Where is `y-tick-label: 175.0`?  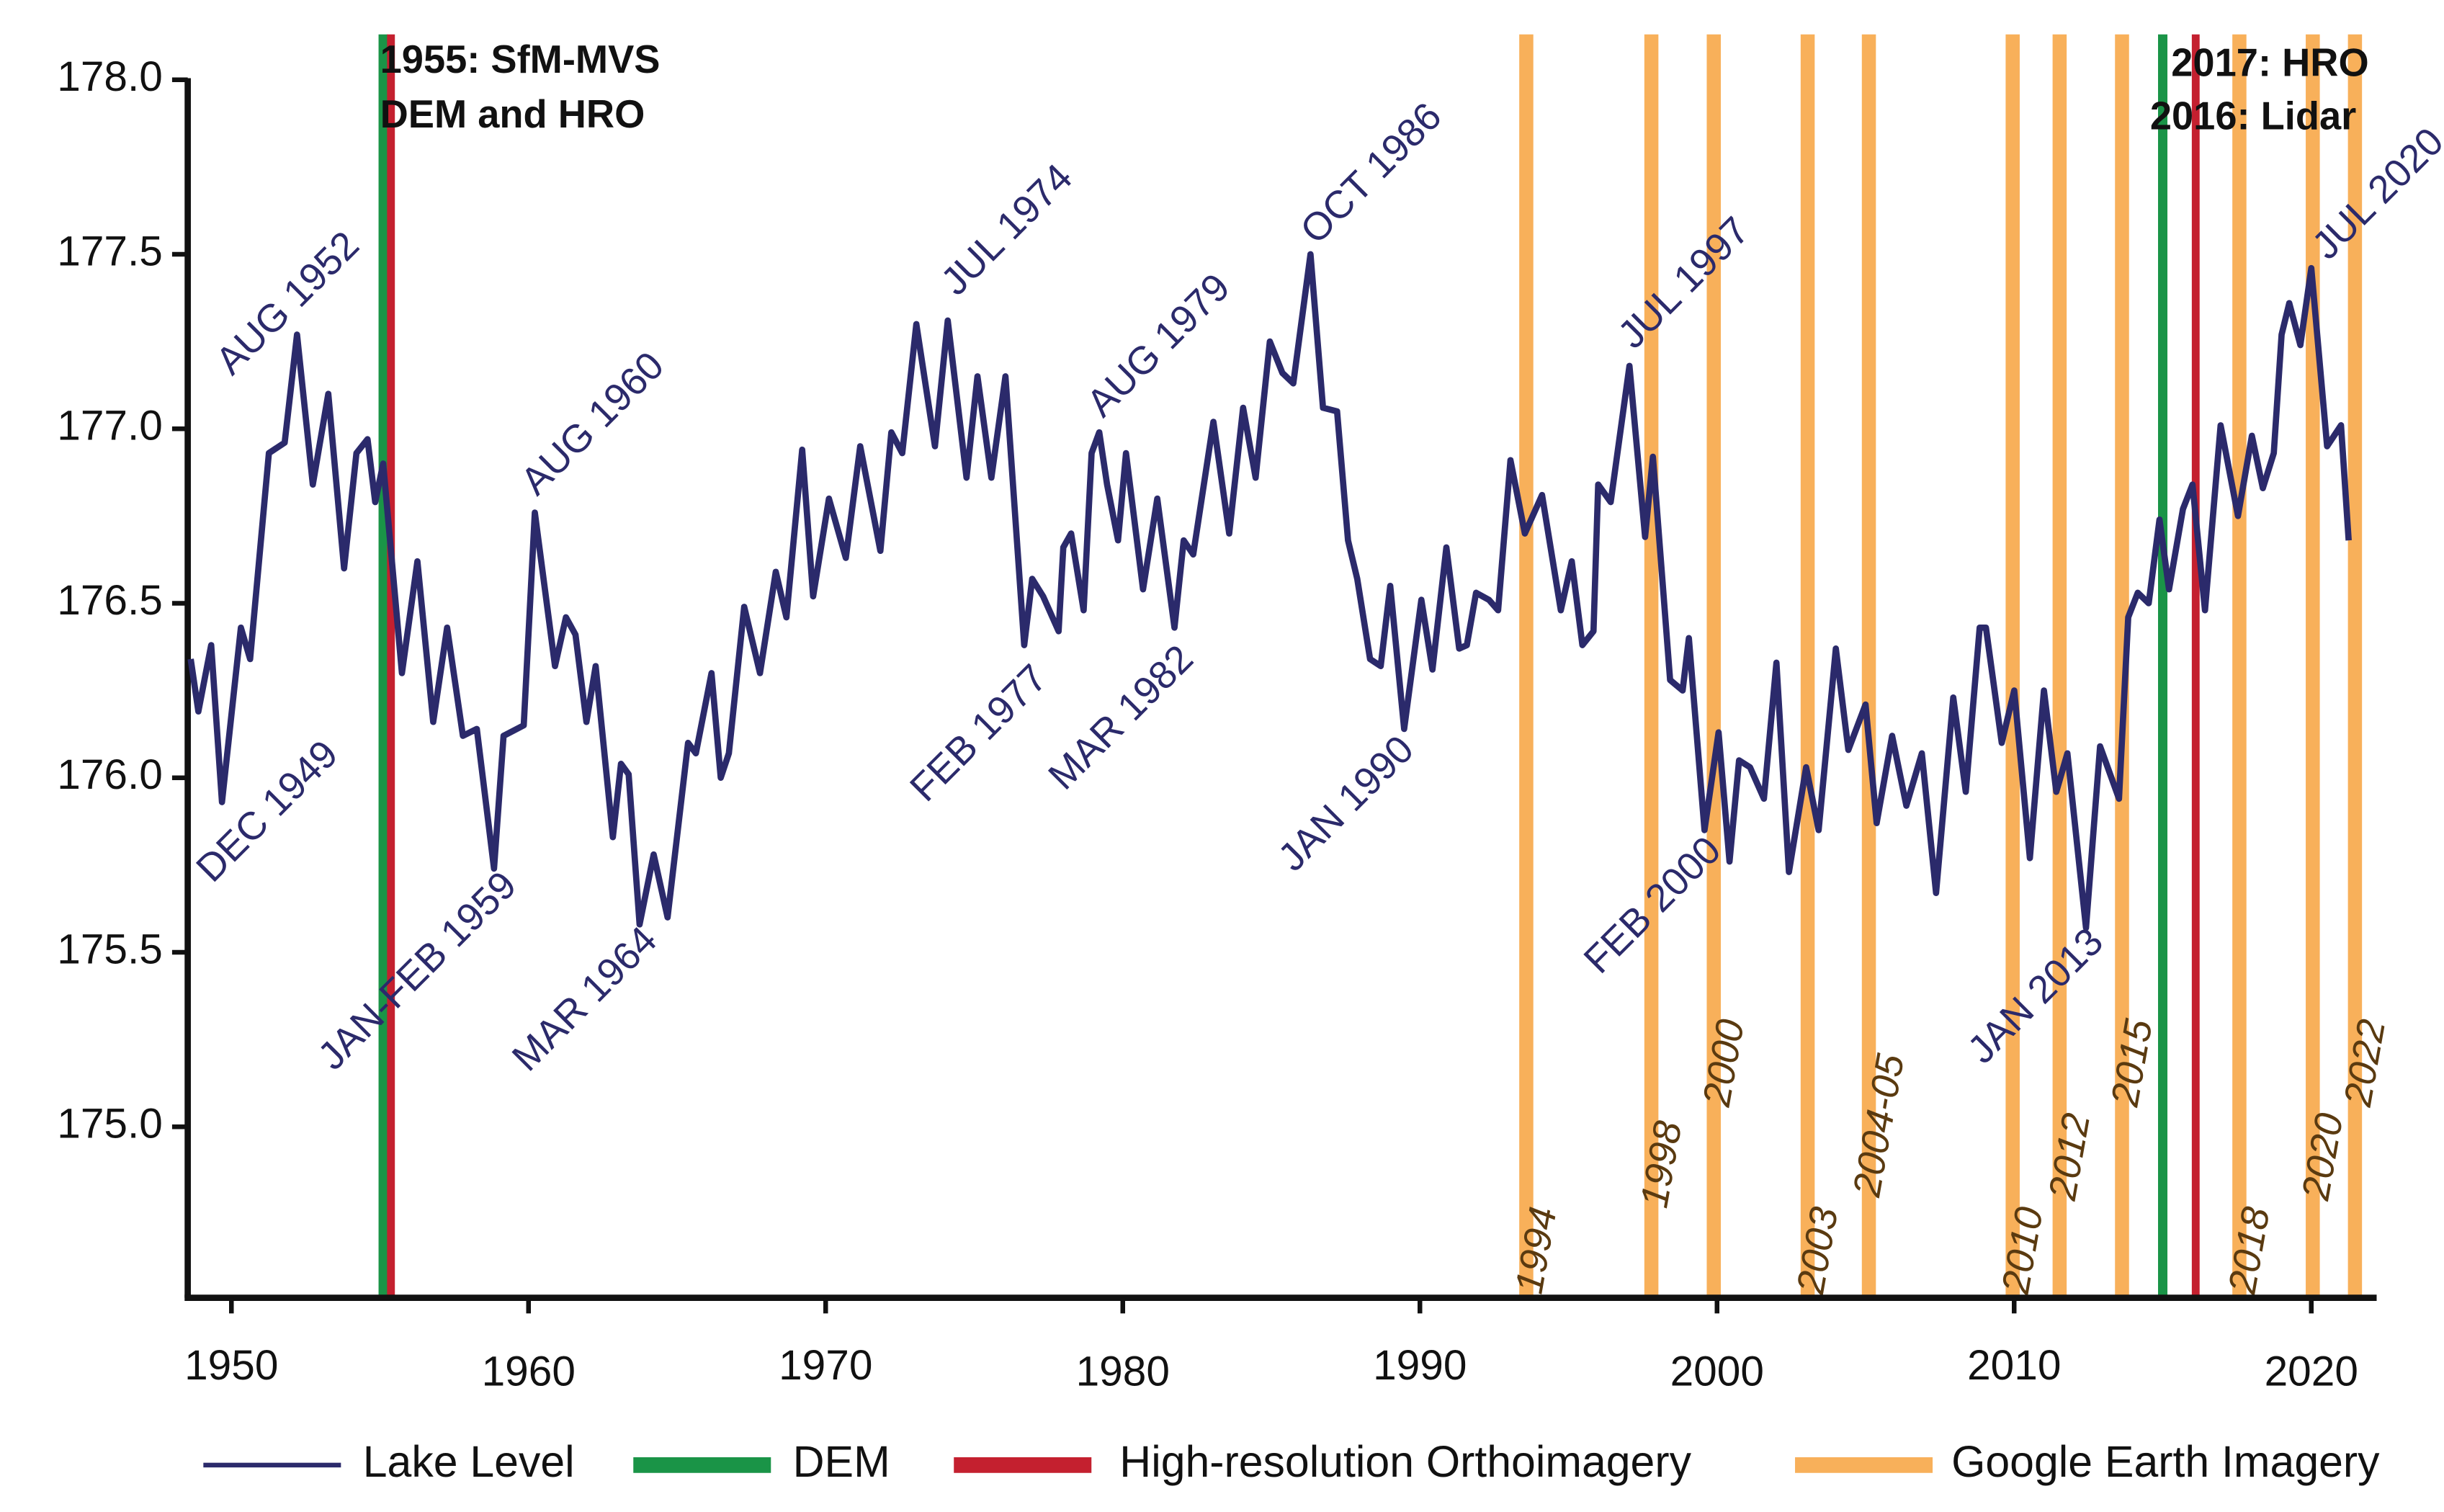
y-tick-label: 175.0 is located at coordinates (110, 1124).